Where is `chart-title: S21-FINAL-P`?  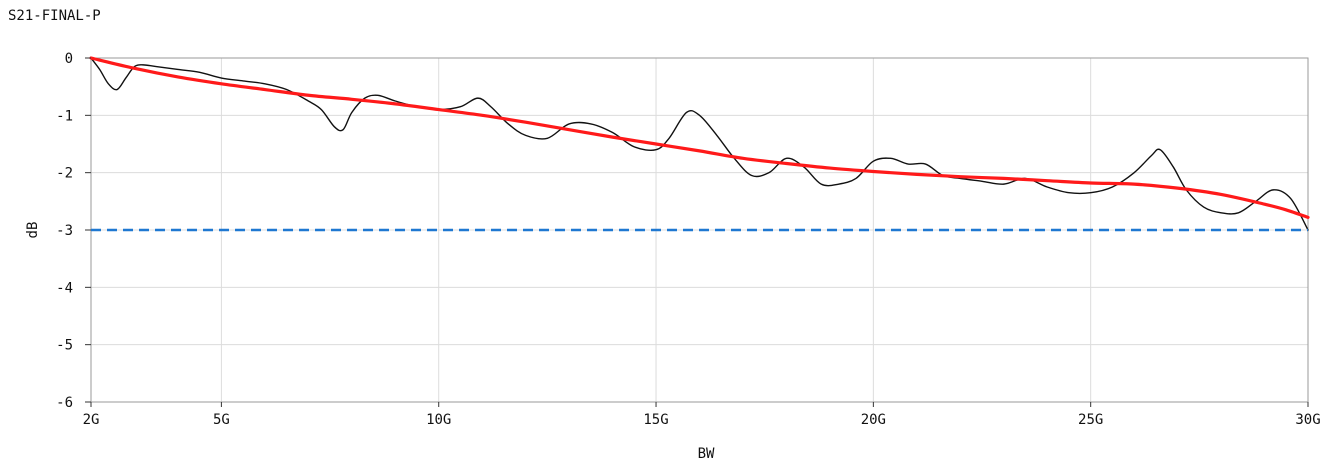 chart-title: S21-FINAL-P is located at coordinates (54, 16).